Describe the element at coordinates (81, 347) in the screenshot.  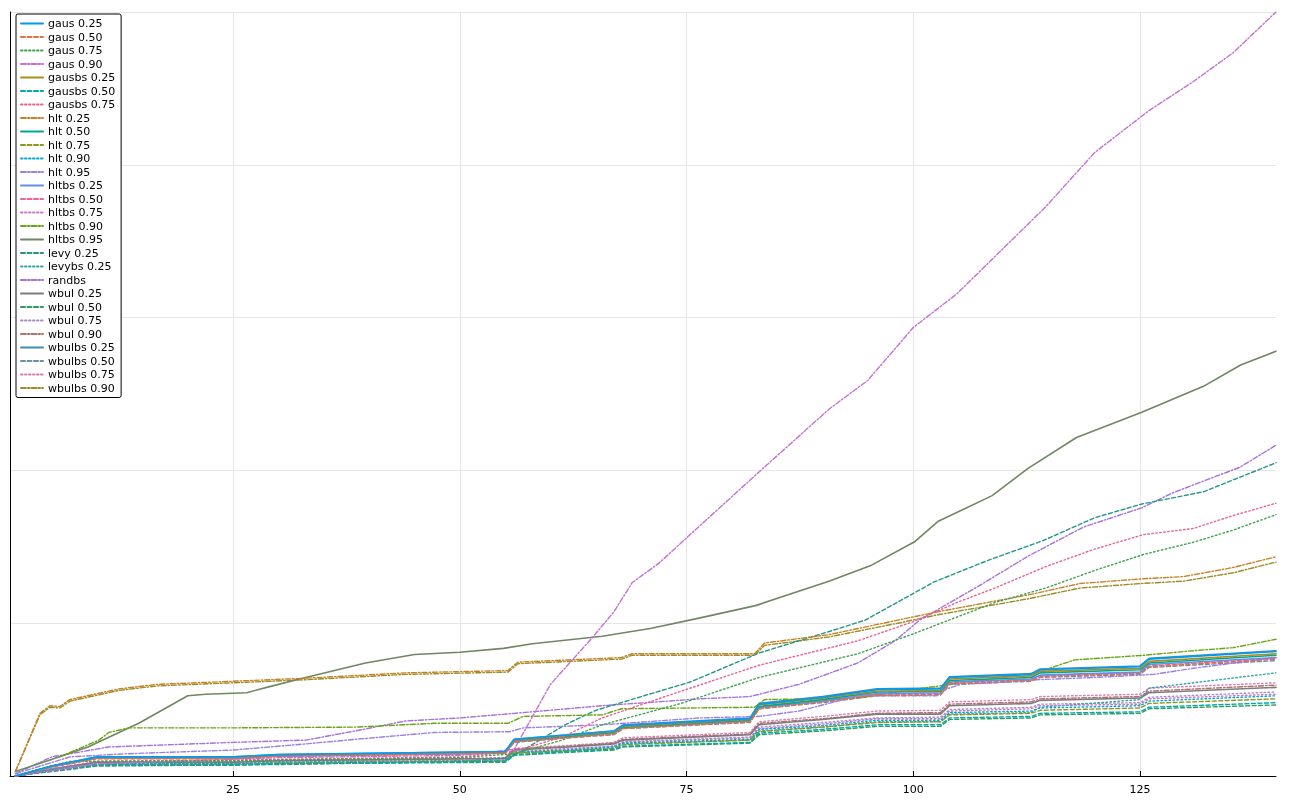
I see `legend-label: wbulbs 0.25` at that location.